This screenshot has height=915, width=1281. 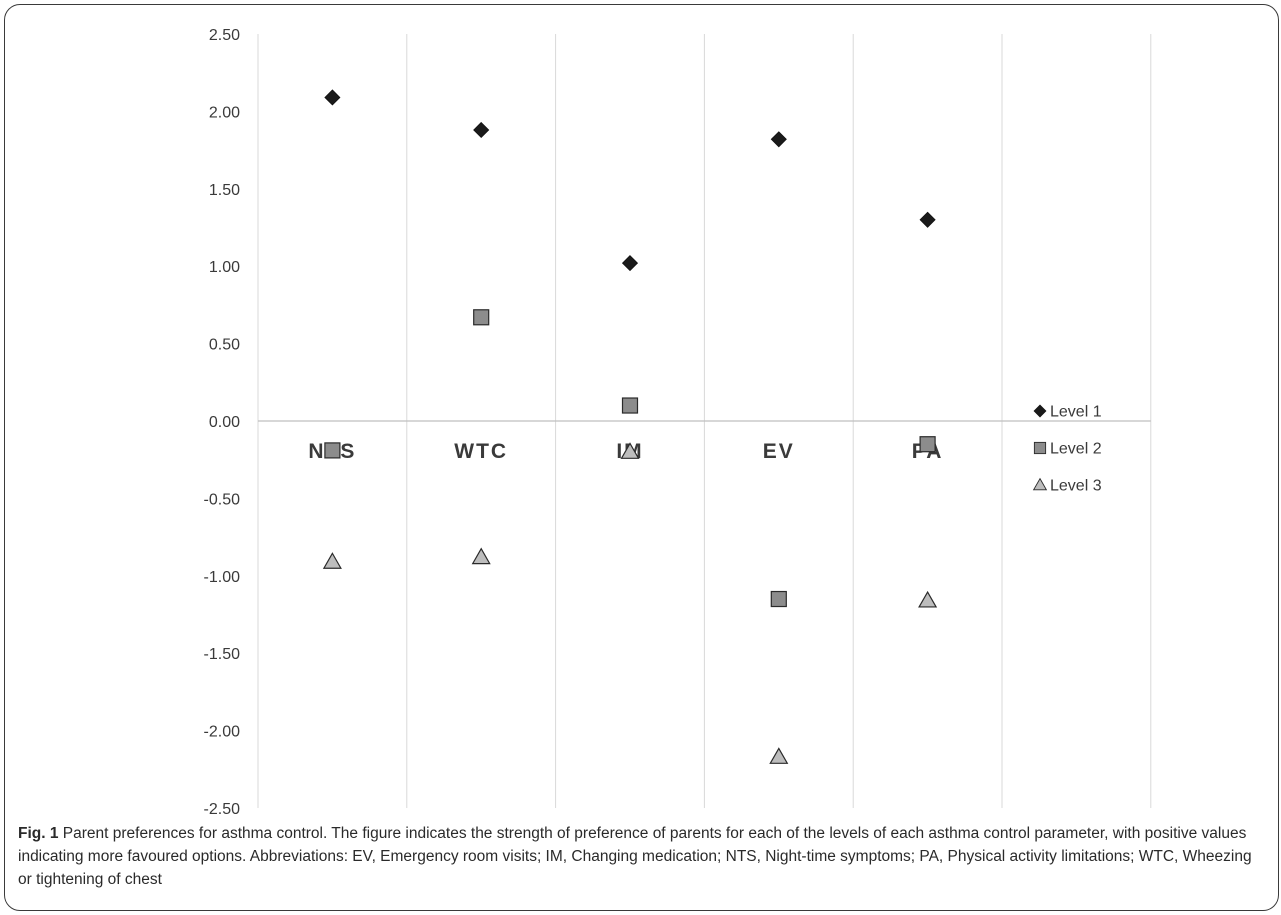 I want to click on y-tick-label: -1.50, so click(x=222, y=654).